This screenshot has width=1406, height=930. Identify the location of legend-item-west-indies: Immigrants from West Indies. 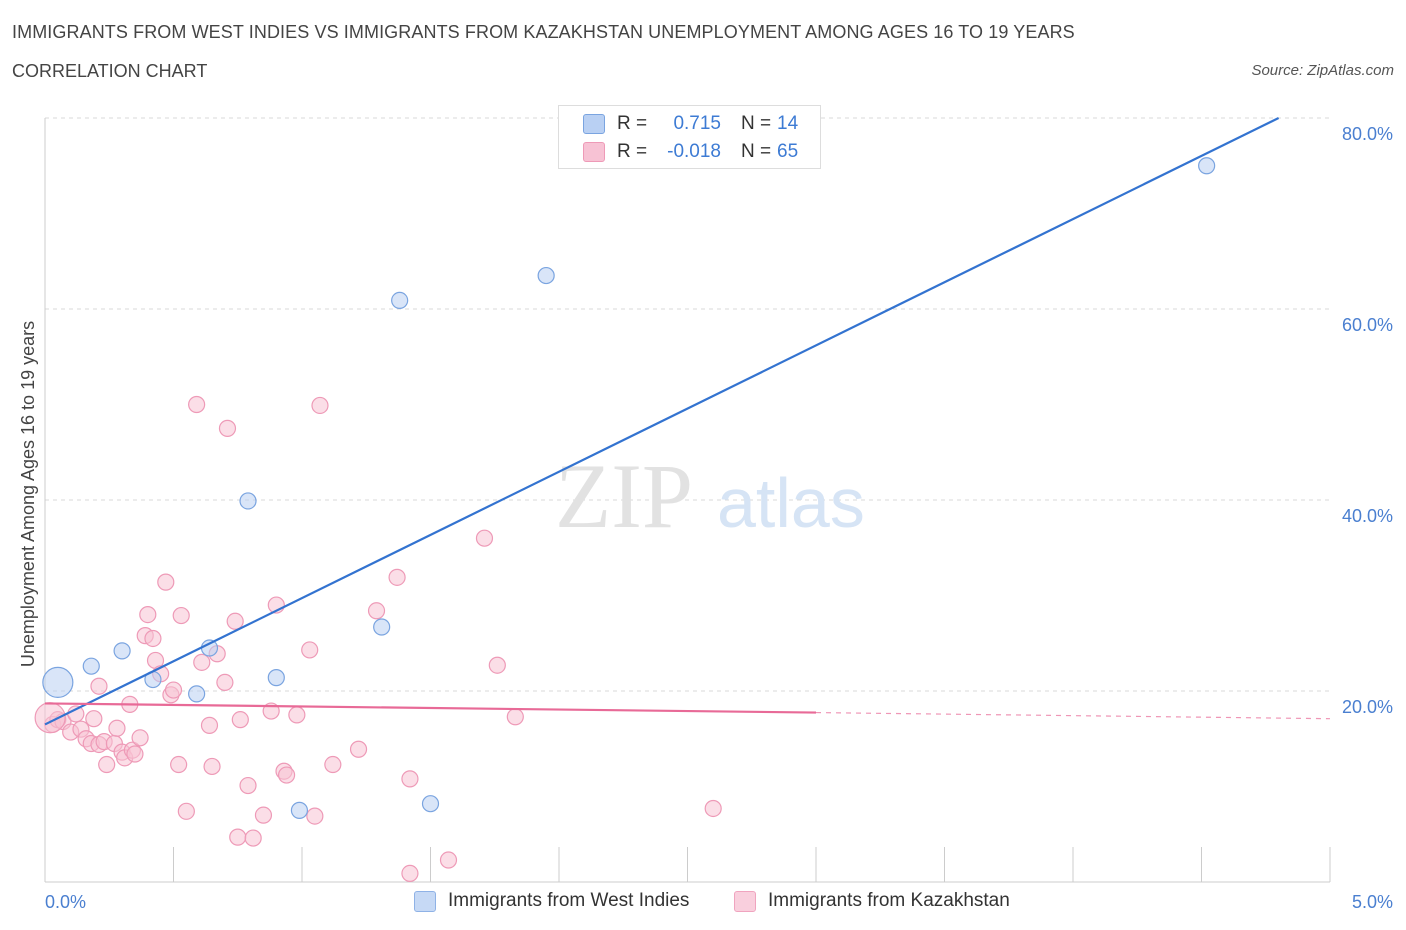
(551, 901).